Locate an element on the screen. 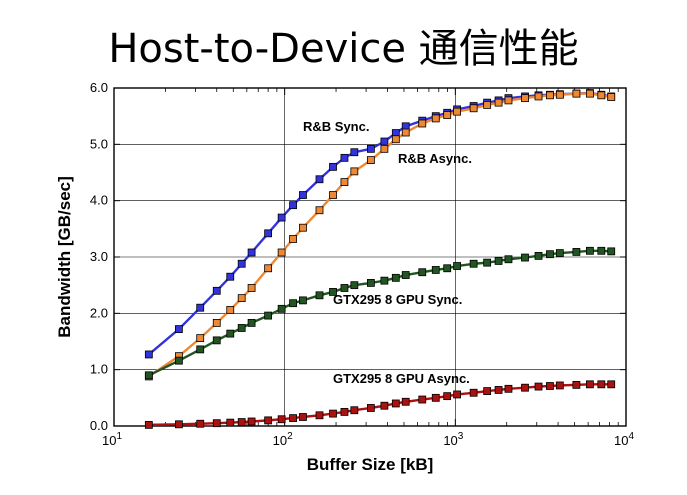 This screenshot has width=687, height=495. y-tick-label: 5.0 is located at coordinates (99, 143).